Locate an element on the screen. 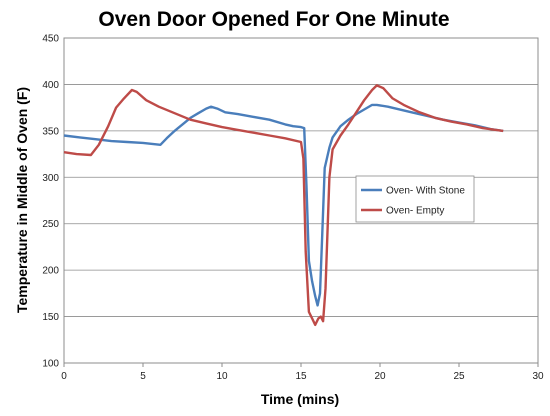  x-tick-label: 10 is located at coordinates (222, 376).